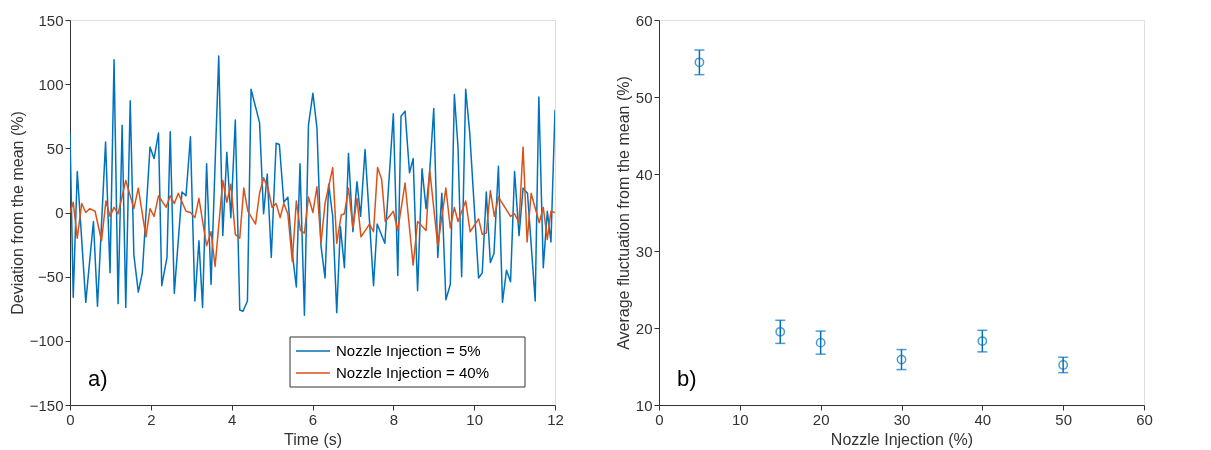 The height and width of the screenshot is (450, 1211). I want to click on x-tick-label: 6, so click(313, 419).